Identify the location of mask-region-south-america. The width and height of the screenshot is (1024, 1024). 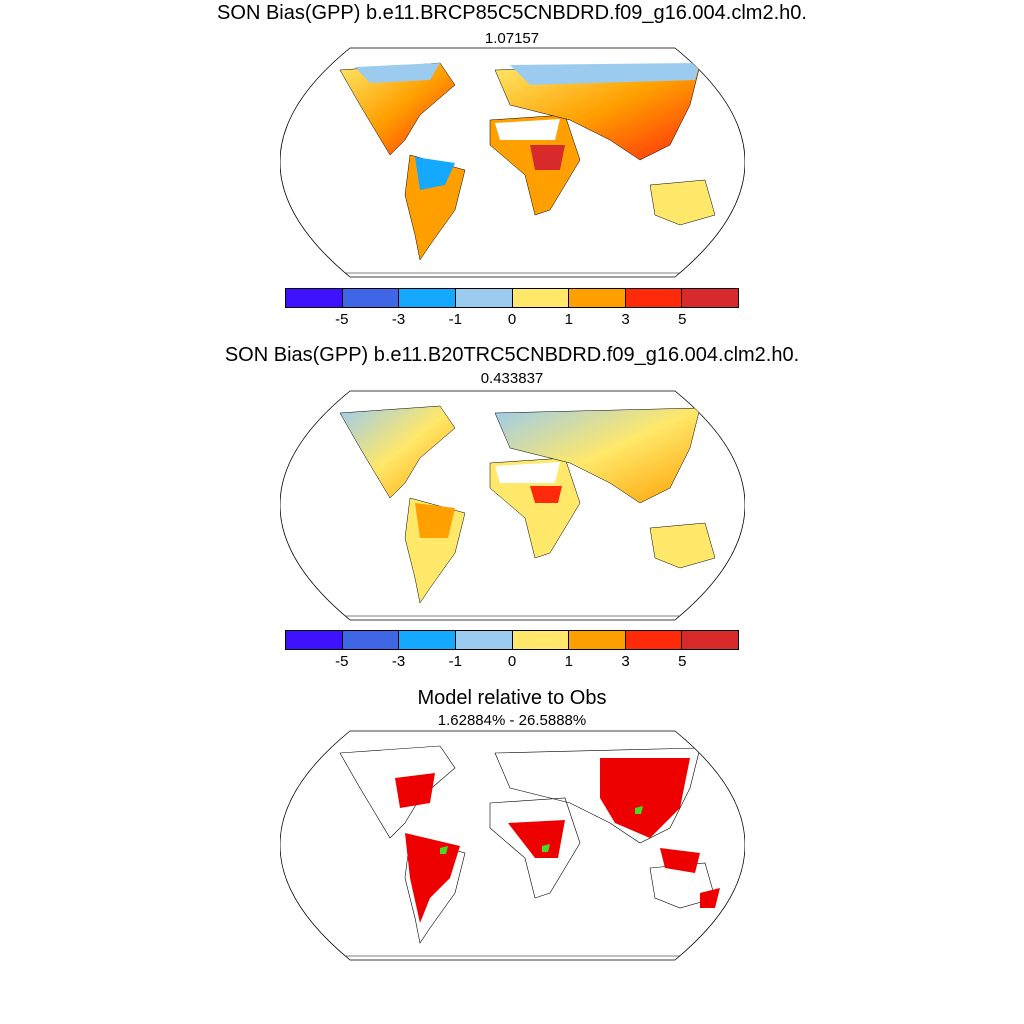
(432, 878).